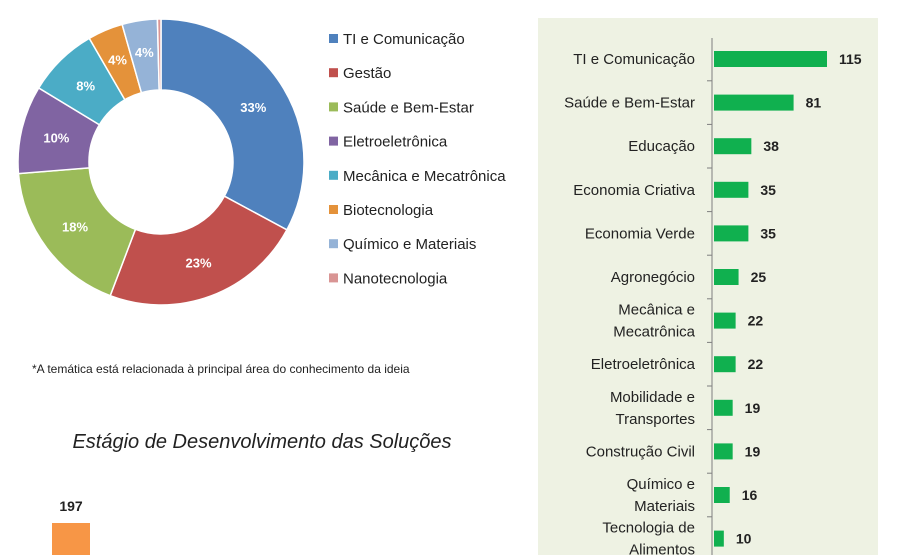 The height and width of the screenshot is (555, 915). What do you see at coordinates (424, 176) in the screenshot?
I see `legend-label-mecanica-e-mecatronica: Mecânica e Mecatrônica` at bounding box center [424, 176].